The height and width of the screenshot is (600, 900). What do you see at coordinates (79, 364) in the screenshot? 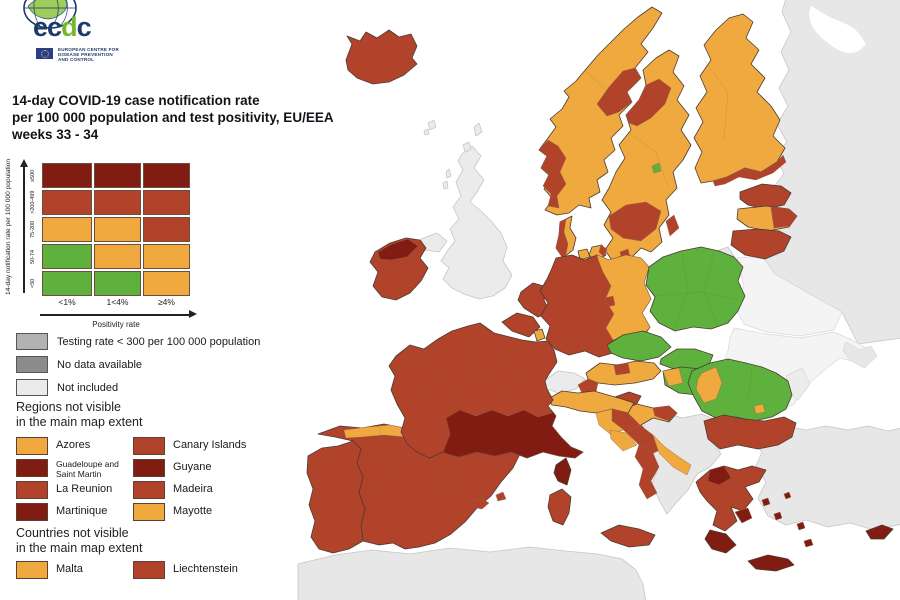
I see `legend-item-no-data: No data available` at bounding box center [79, 364].